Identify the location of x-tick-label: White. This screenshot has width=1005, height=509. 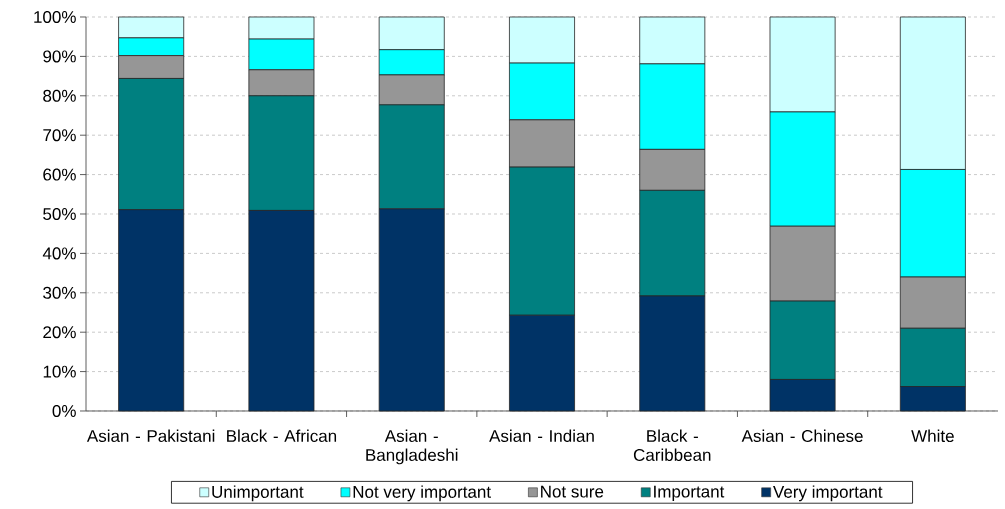
(932, 436).